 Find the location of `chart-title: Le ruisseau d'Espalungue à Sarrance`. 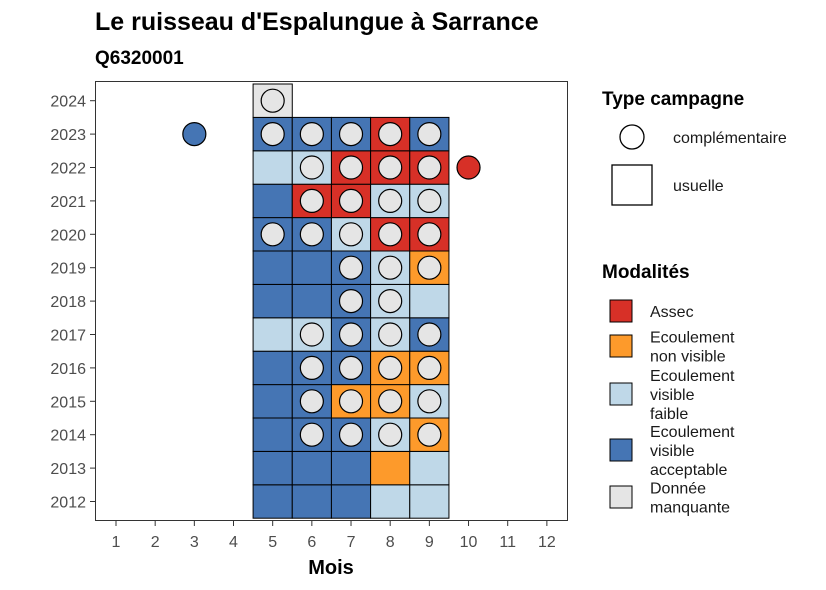

chart-title: Le ruisseau d'Espalungue à Sarrance is located at coordinates (317, 22).